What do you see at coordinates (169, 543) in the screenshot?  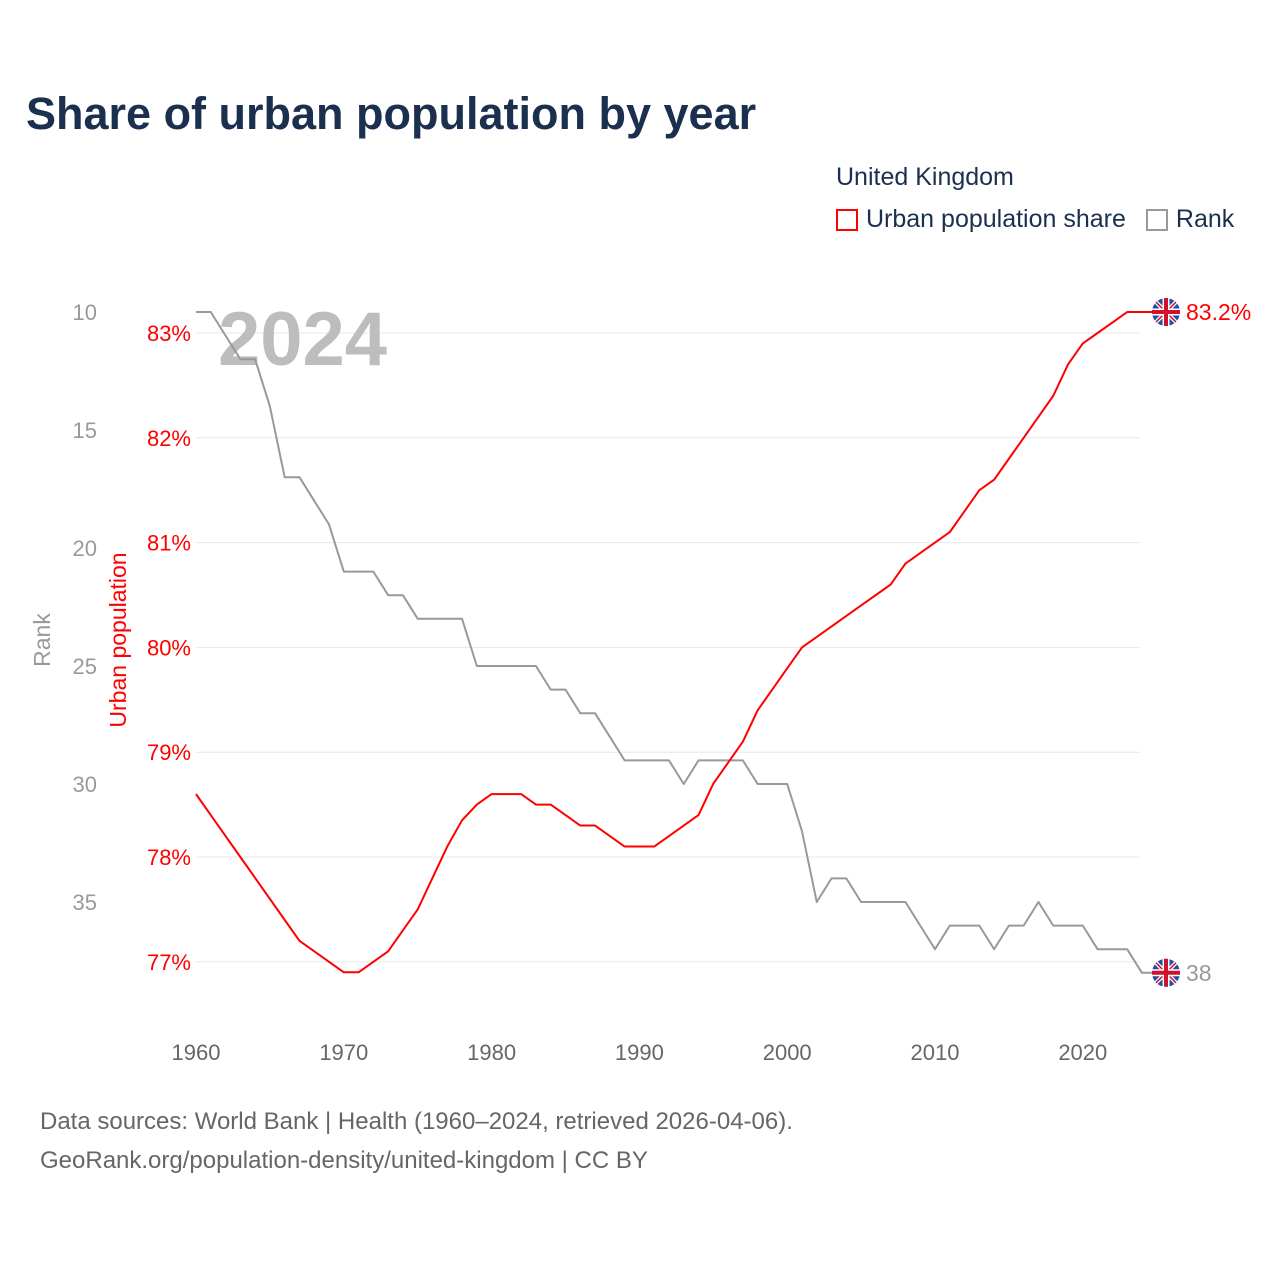 I see `urban-tick-label: 81%` at bounding box center [169, 543].